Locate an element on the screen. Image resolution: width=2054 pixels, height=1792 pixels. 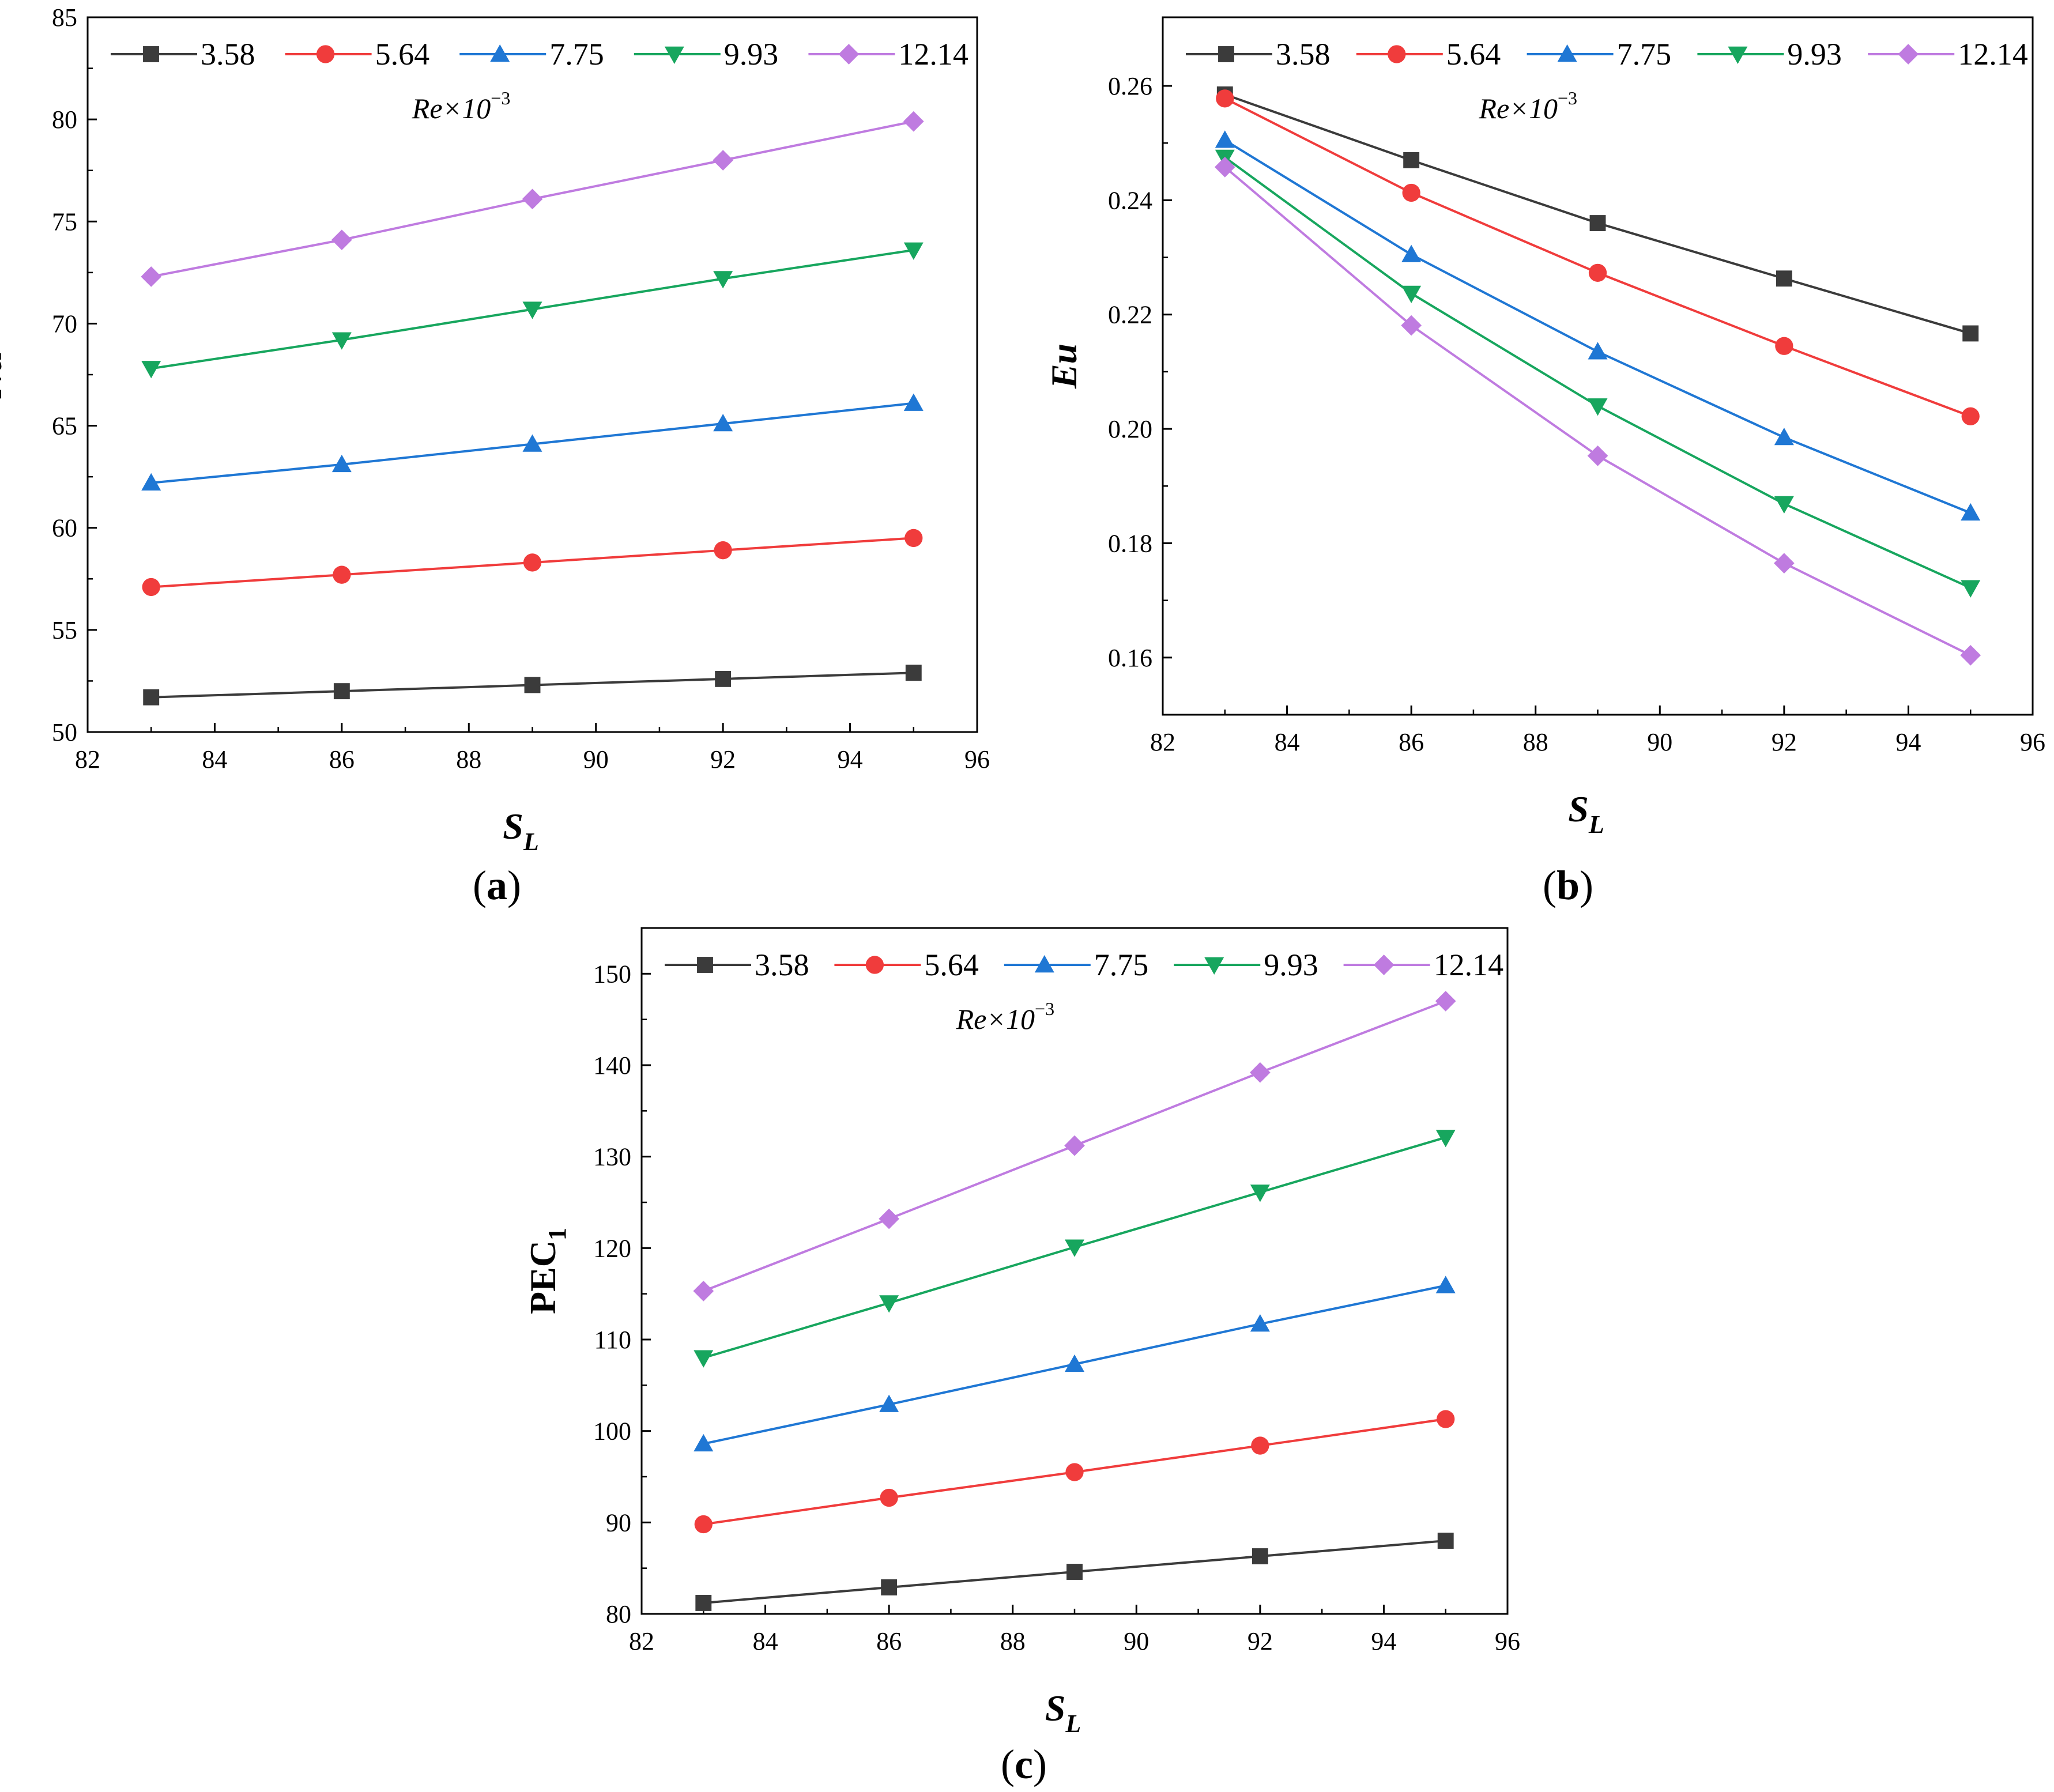
y-axis-title: PEC1 is located at coordinates (546, 1271).